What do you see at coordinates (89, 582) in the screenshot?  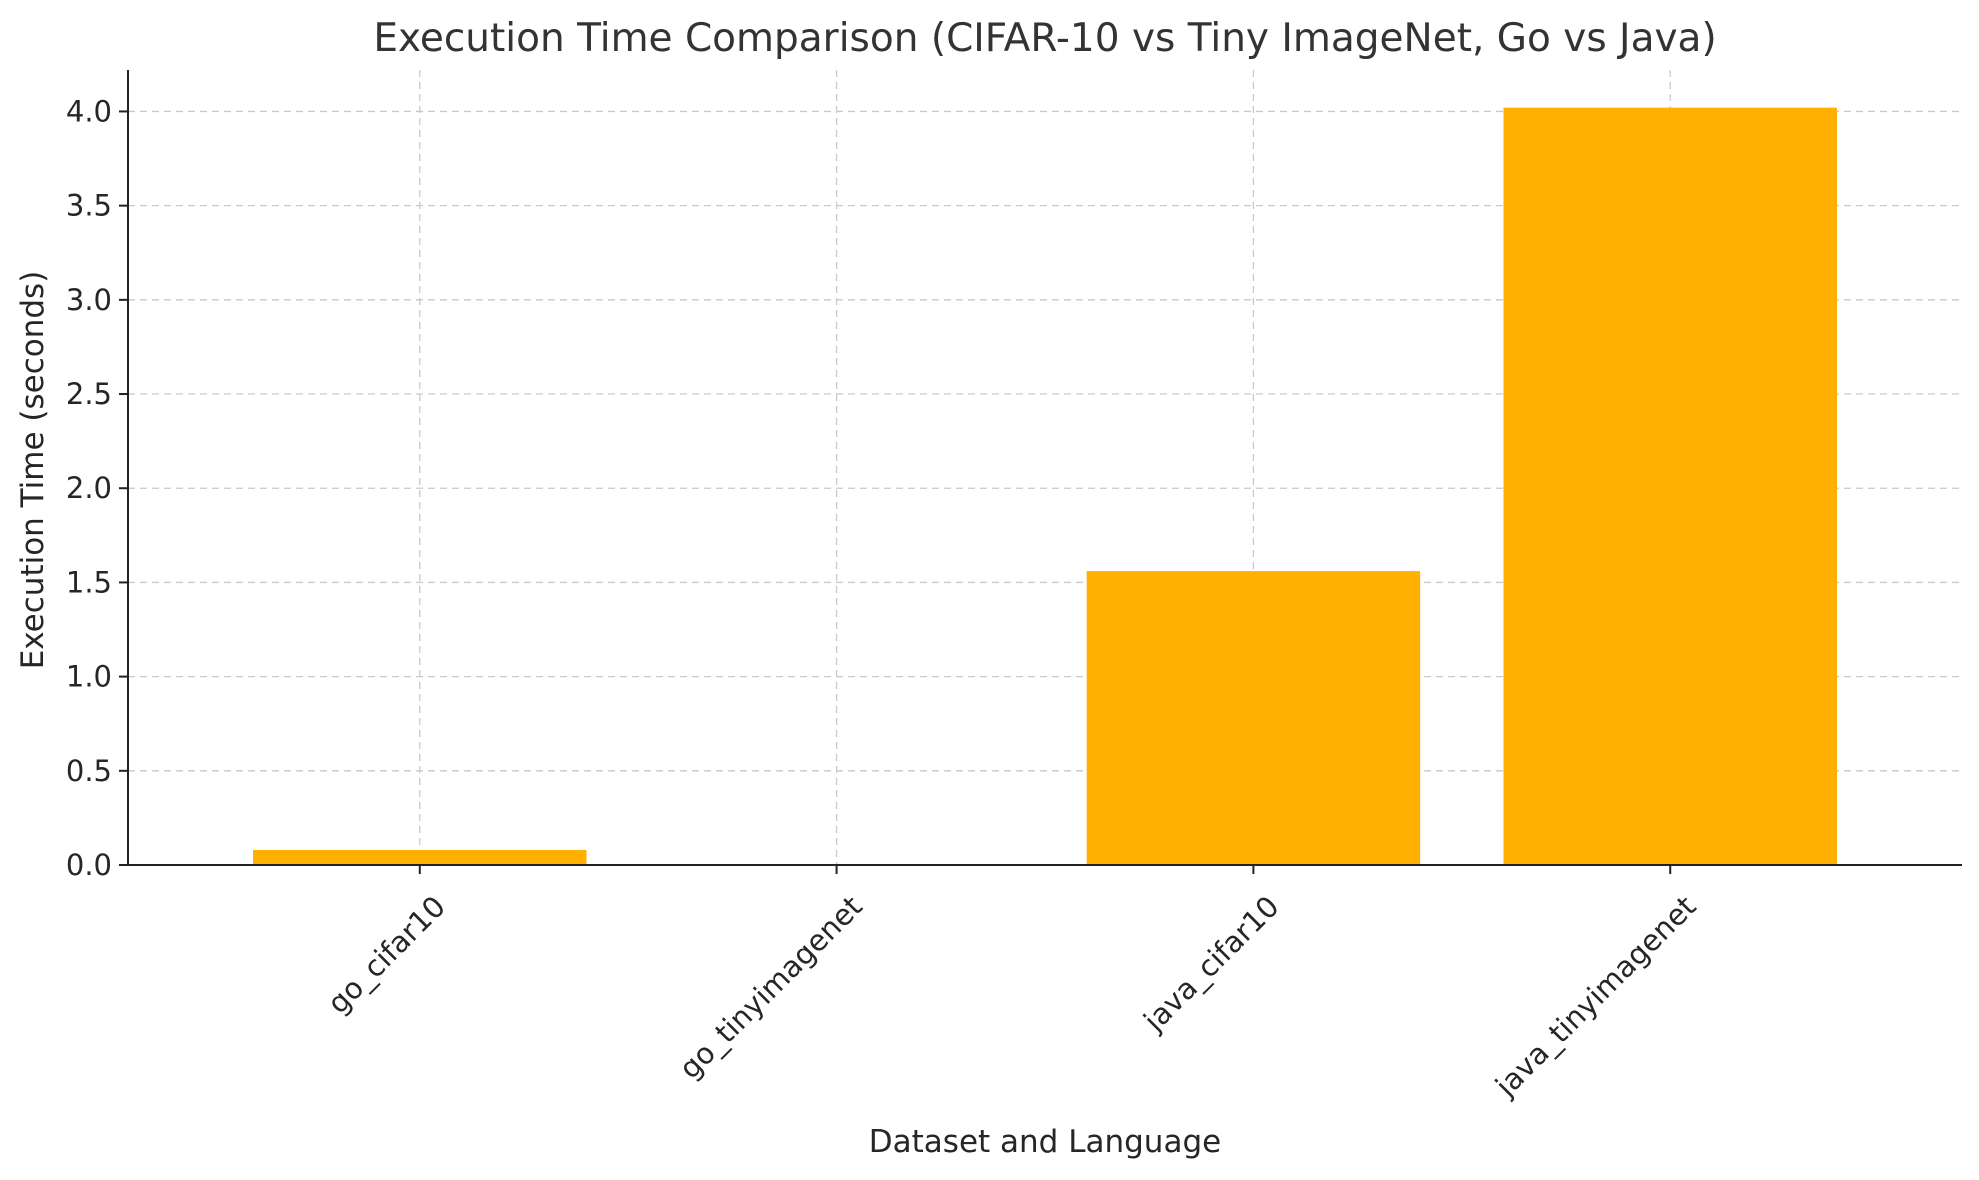 I see `y-tick-label: 1.5` at bounding box center [89, 582].